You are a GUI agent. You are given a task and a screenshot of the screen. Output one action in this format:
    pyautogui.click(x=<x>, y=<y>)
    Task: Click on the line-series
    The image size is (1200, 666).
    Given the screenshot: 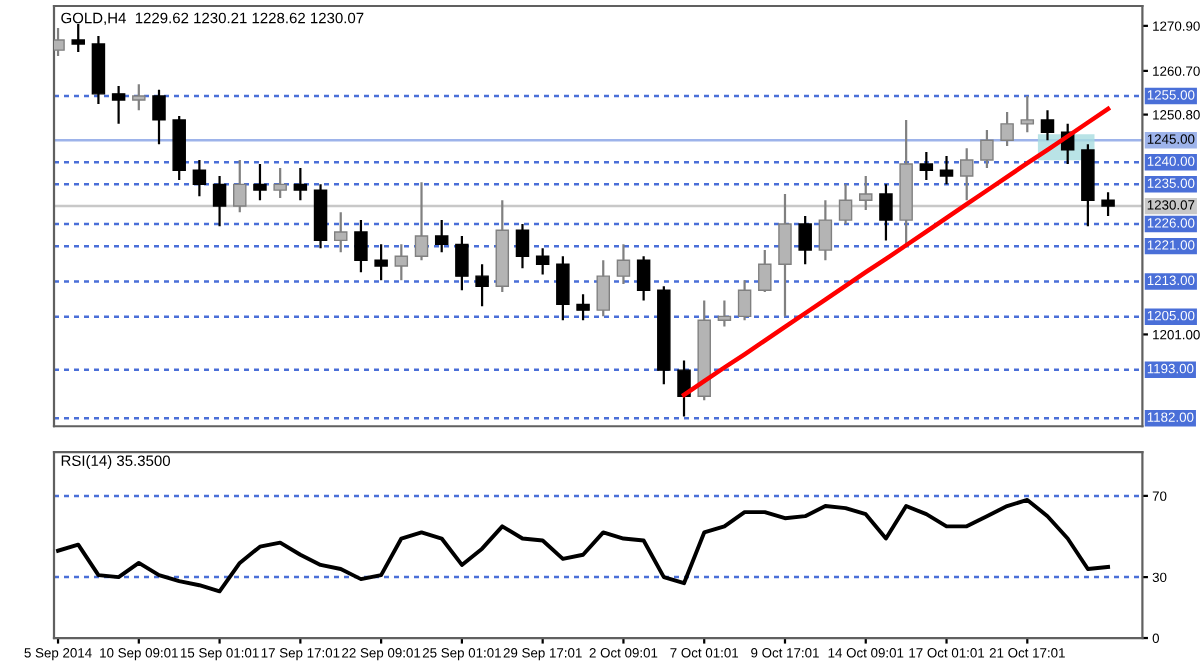 What is the action you would take?
    pyautogui.click(x=583, y=545)
    